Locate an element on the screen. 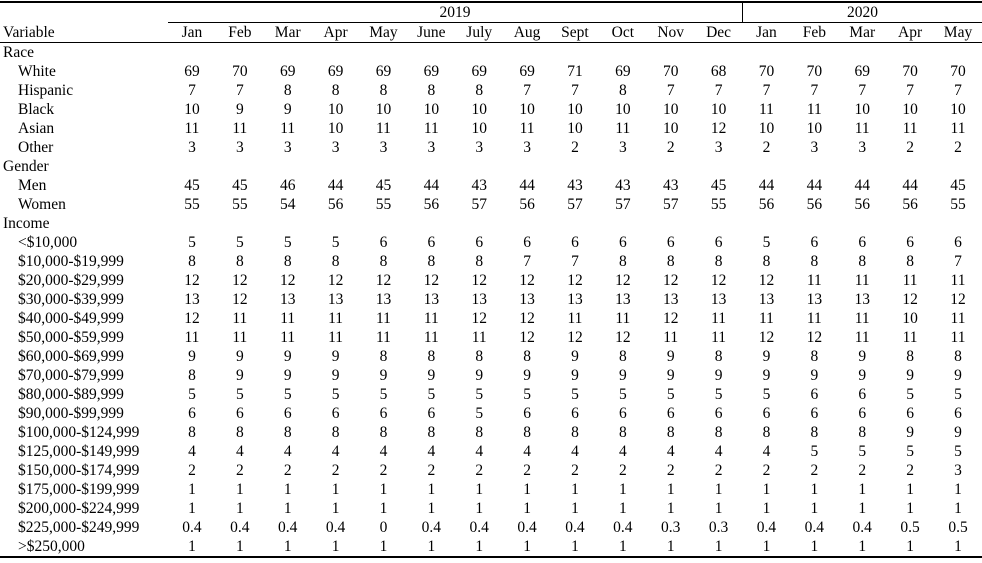 This screenshot has width=982, height=563. data-cell: 57 is located at coordinates (623, 204).